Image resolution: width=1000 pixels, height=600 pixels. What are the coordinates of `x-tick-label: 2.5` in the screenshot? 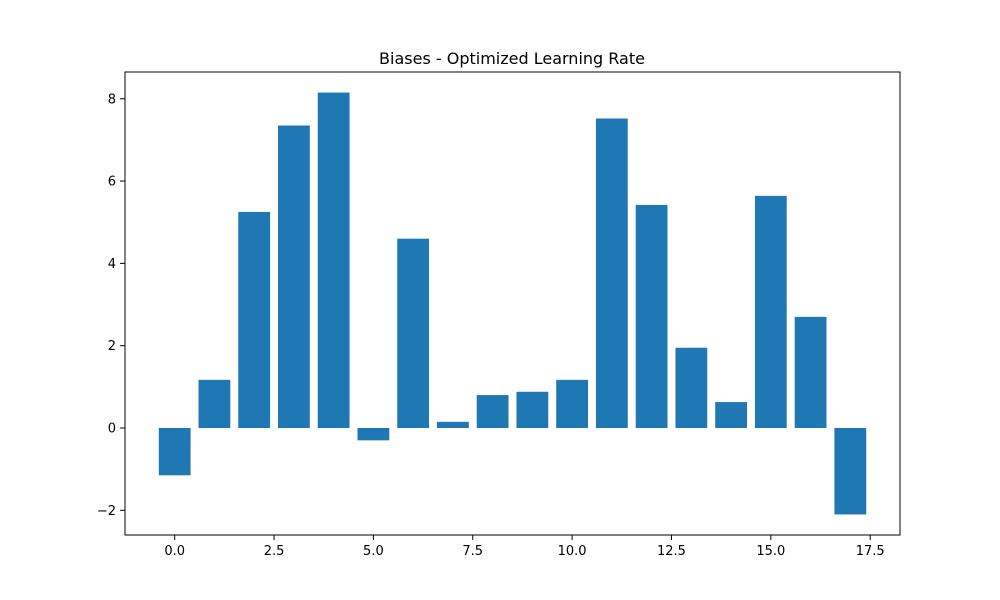 It's located at (274, 551).